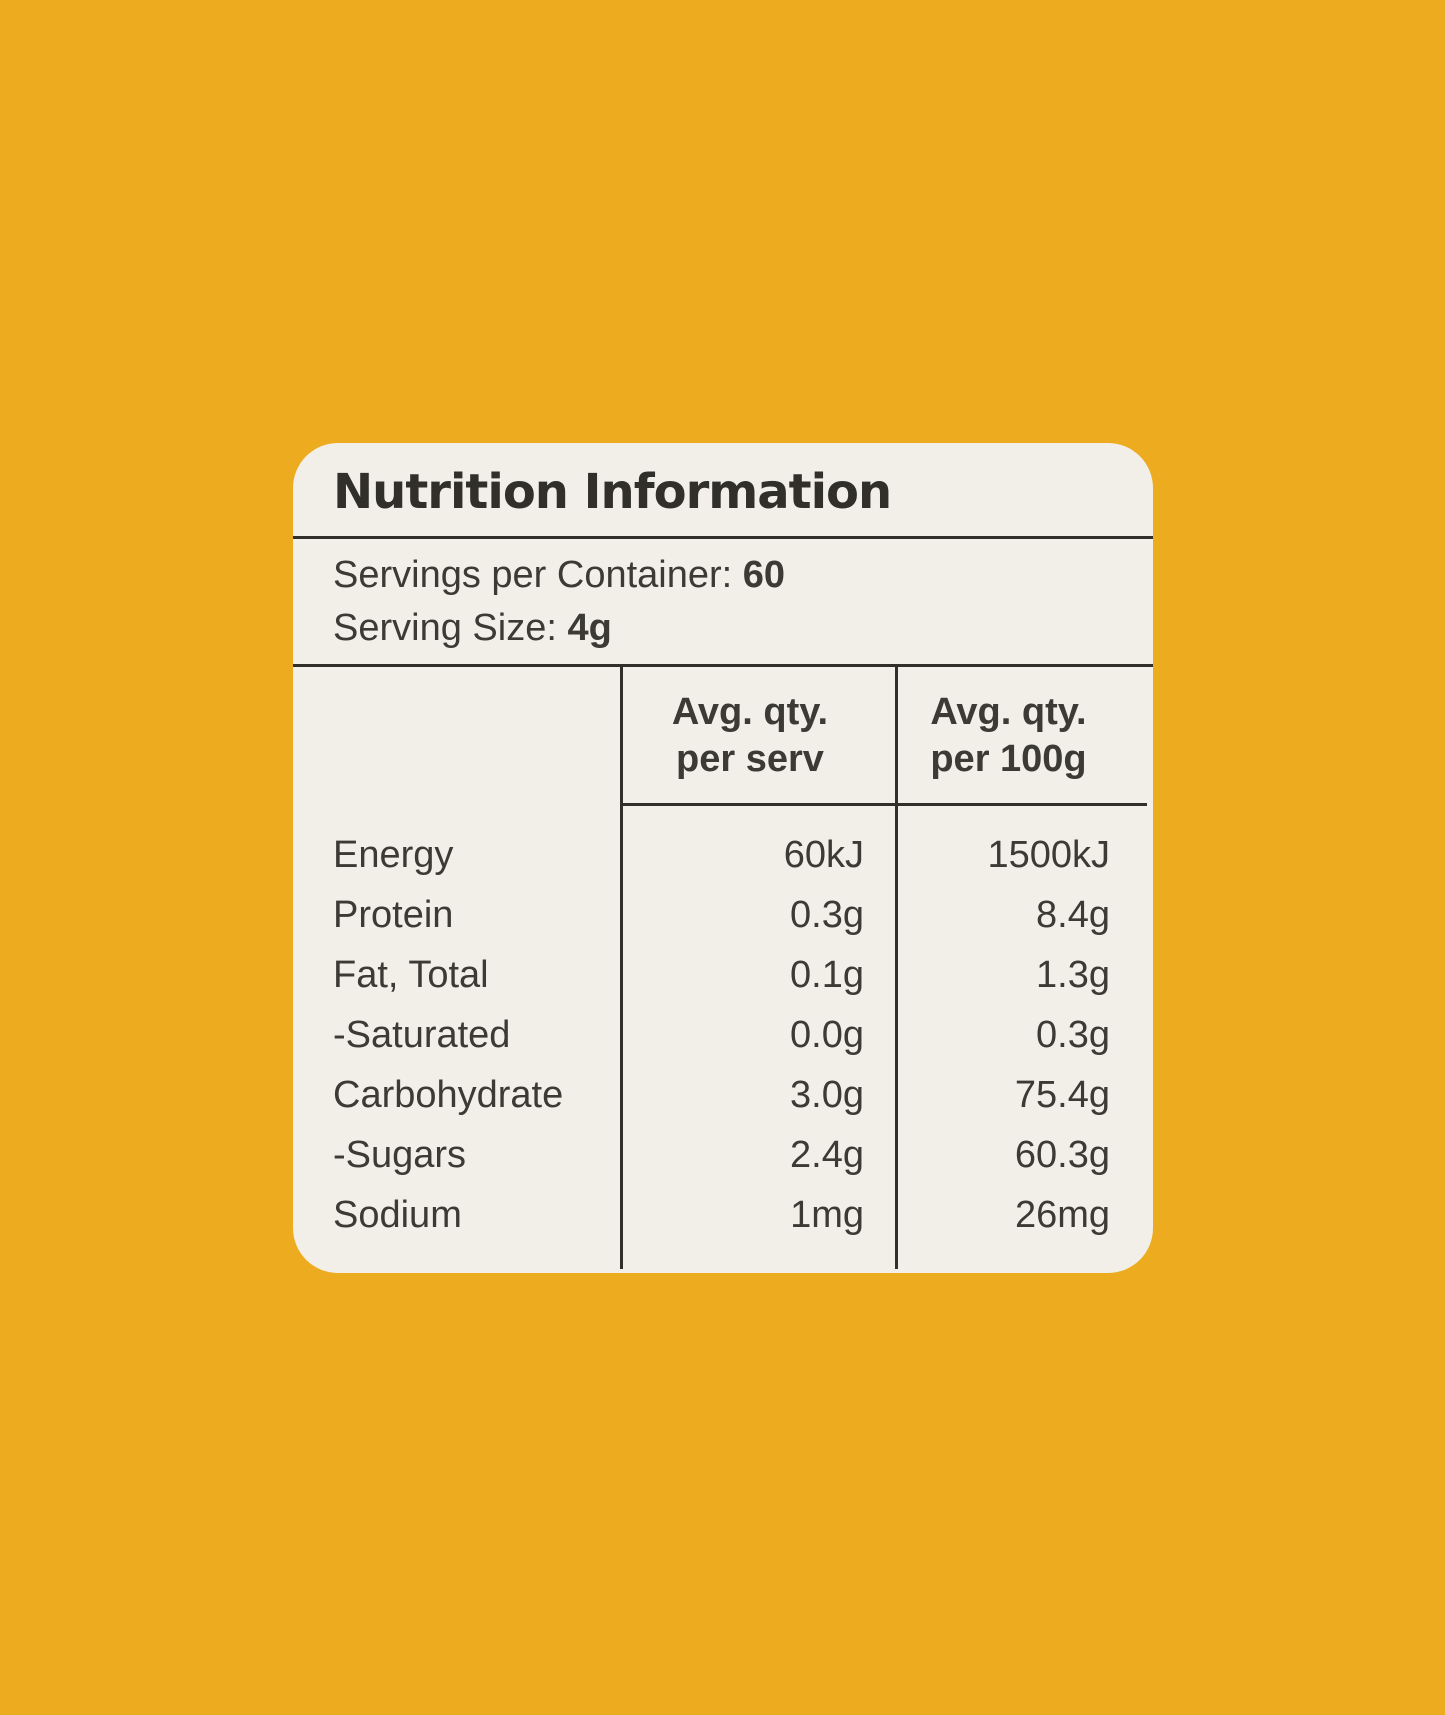 The image size is (1445, 1715). Describe the element at coordinates (823, 854) in the screenshot. I see `value-per-serv: 60kJ` at that location.